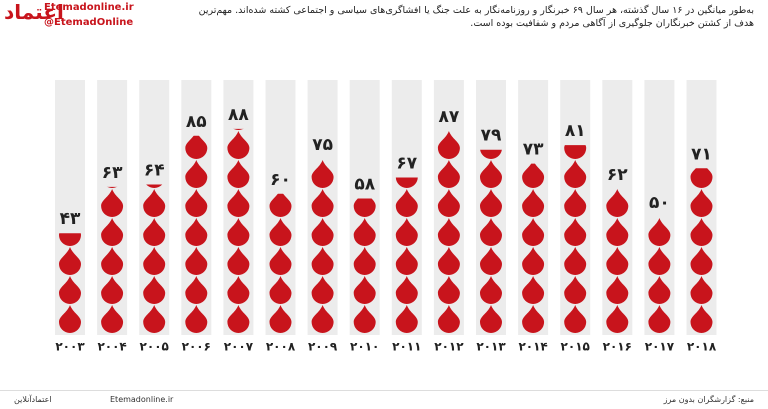 This screenshot has width=768, height=409. I want to click on source: منبع: گزارشگران بدون مرز, so click(708, 399).